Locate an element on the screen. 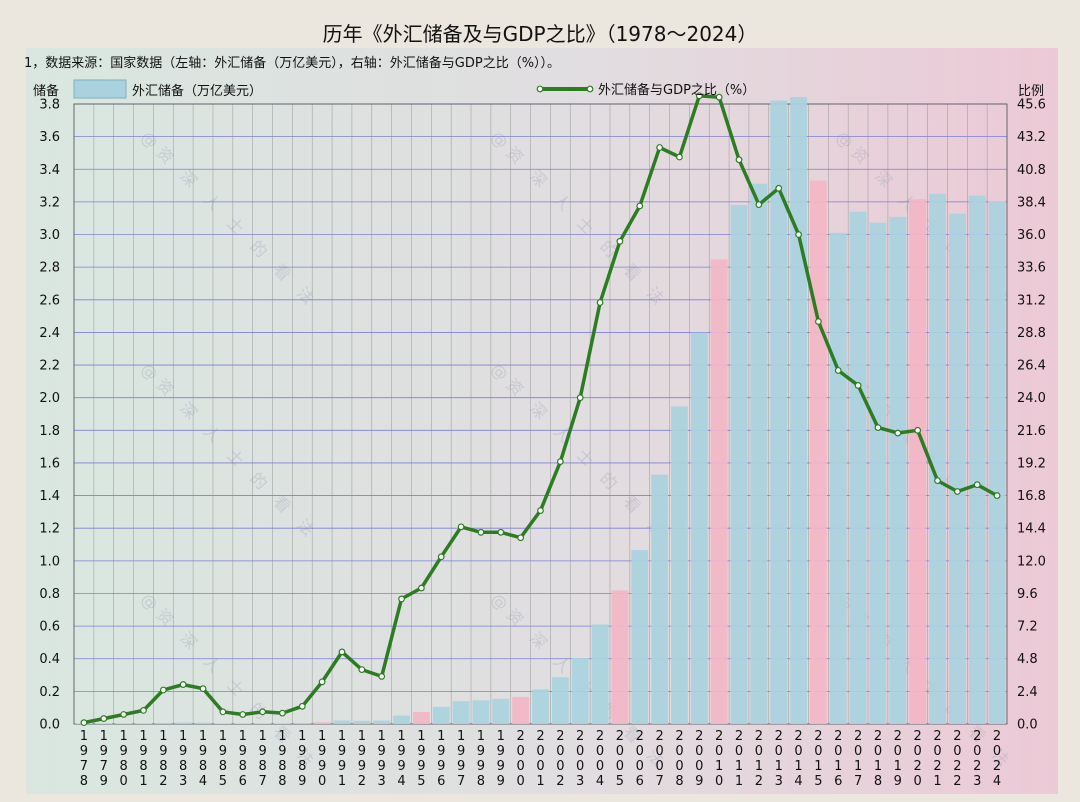 This screenshot has width=1080, height=802. y-tick-label: 3.2 is located at coordinates (49, 202).